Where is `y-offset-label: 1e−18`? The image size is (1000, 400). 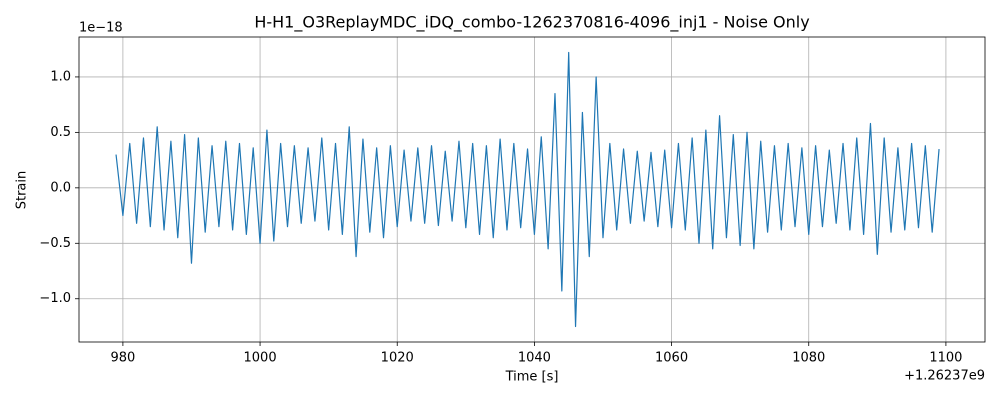
y-offset-label: 1e−18 is located at coordinates (101, 28).